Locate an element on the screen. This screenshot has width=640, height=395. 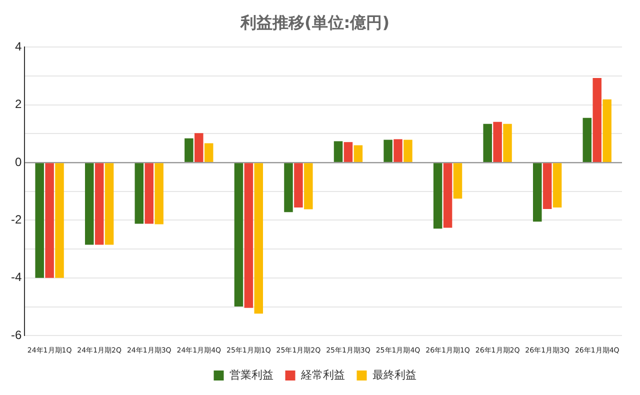
legend-label: 経常利益 is located at coordinates (322, 375).